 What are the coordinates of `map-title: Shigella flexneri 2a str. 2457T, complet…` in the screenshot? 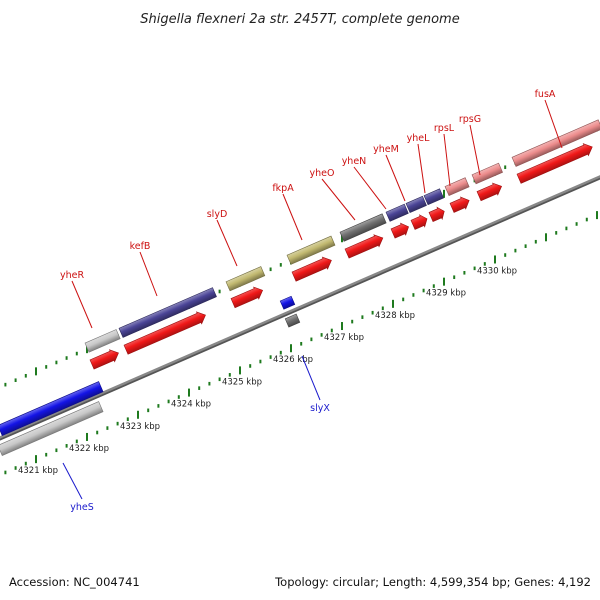 It's located at (299, 19).